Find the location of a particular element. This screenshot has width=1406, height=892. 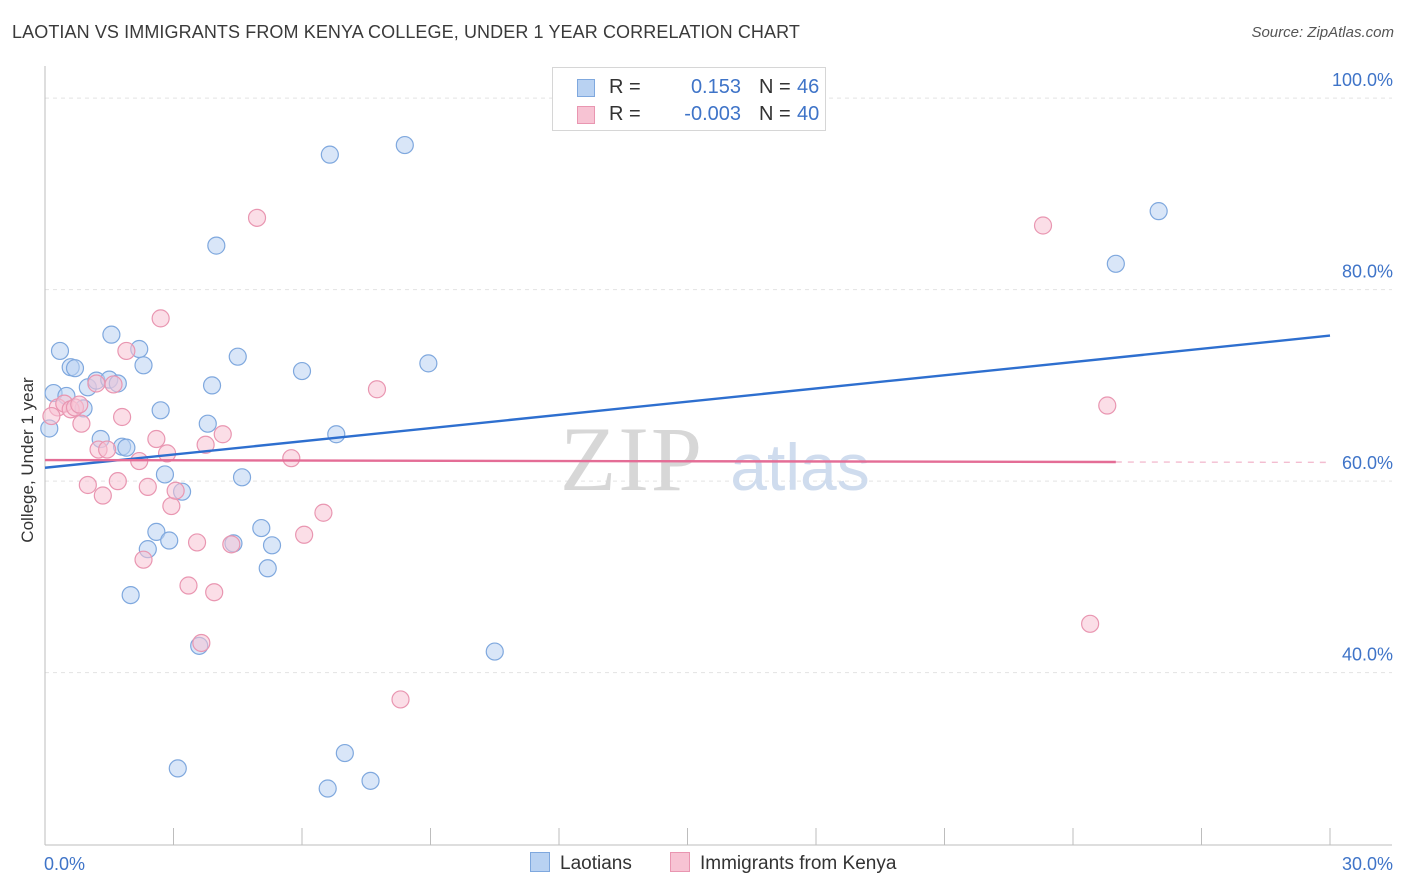

source-label: Source: ZipAtlas.com is located at coordinates (1322, 32).